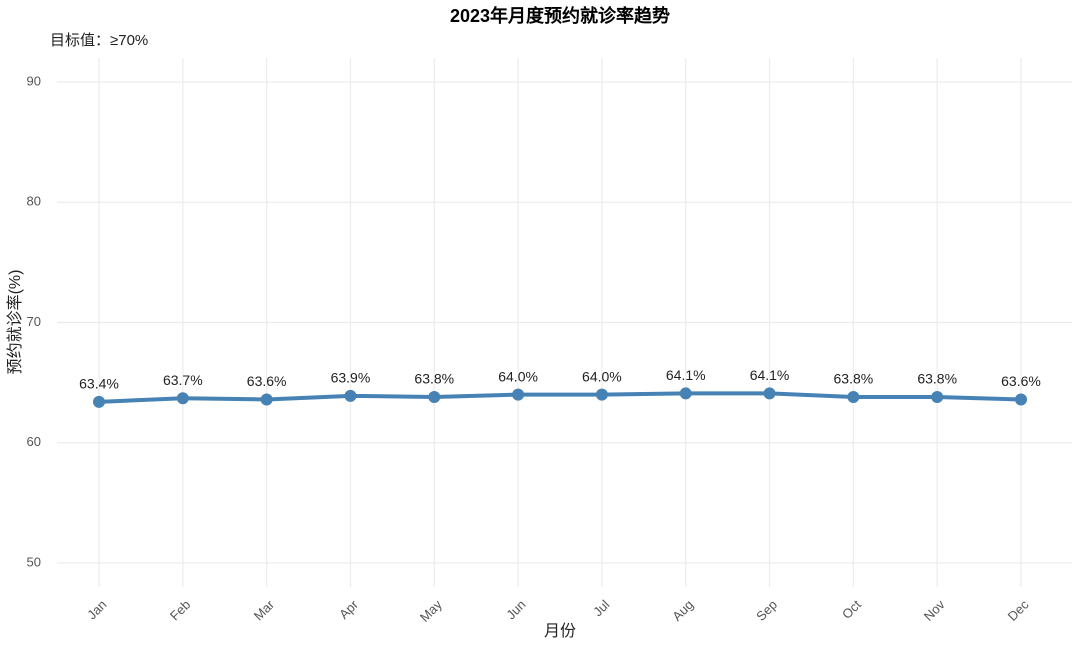  Describe the element at coordinates (351, 378) in the screenshot. I see `data-label: 63.9%` at that location.